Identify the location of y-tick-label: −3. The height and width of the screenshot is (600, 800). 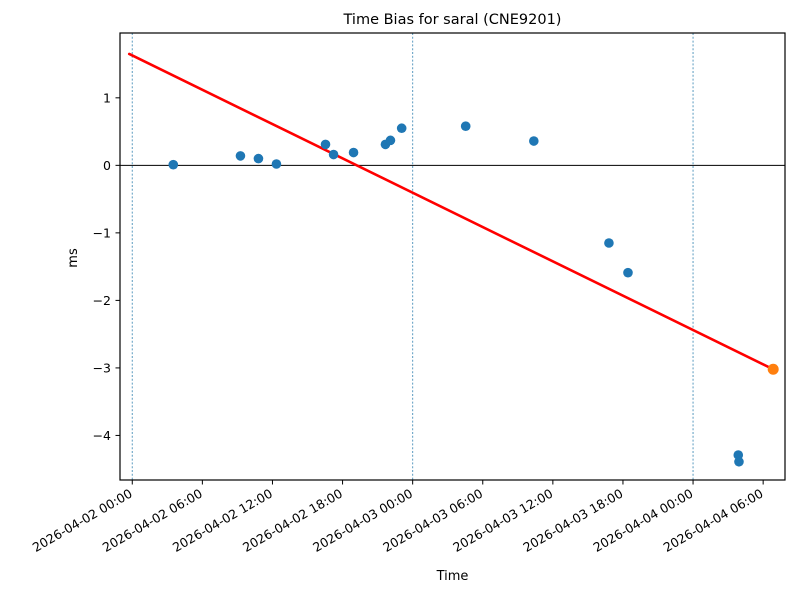
(102, 367).